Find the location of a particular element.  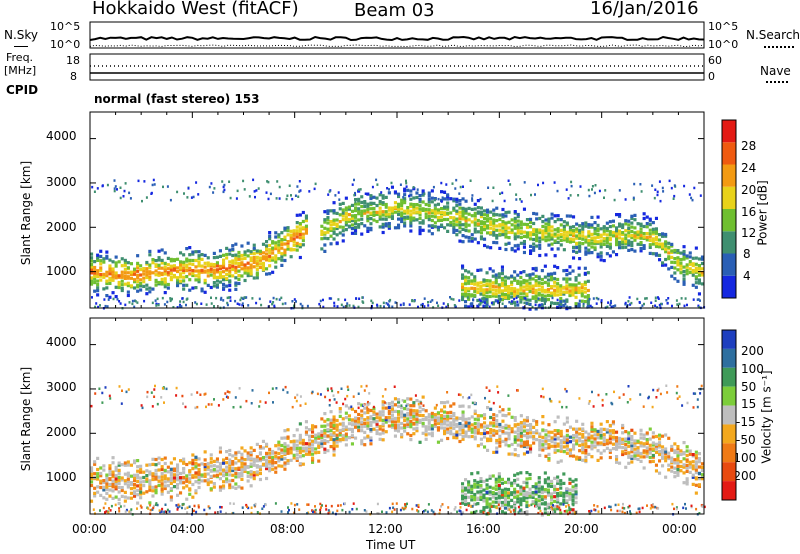

xtick-00: 00:00 is located at coordinates (89, 529).